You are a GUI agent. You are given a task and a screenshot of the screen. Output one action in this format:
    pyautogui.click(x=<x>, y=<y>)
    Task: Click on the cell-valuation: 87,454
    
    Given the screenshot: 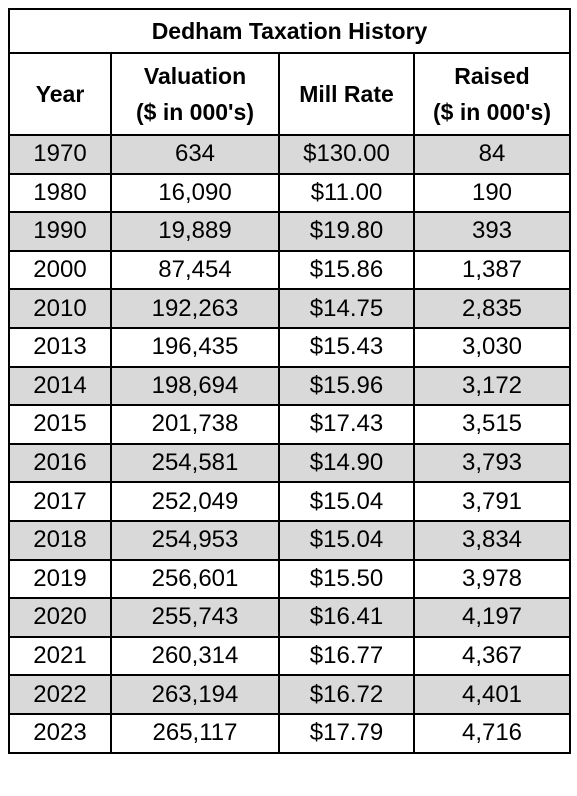 What is the action you would take?
    pyautogui.click(x=195, y=270)
    